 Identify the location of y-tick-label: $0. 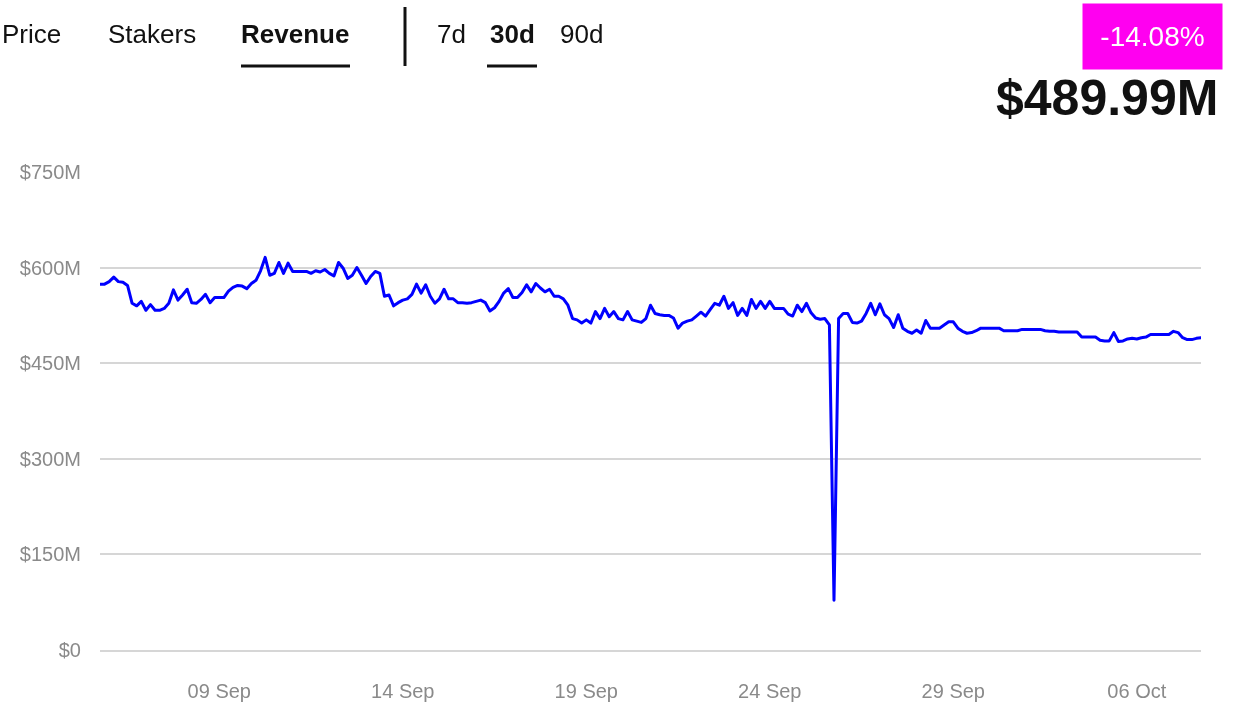
(69, 650).